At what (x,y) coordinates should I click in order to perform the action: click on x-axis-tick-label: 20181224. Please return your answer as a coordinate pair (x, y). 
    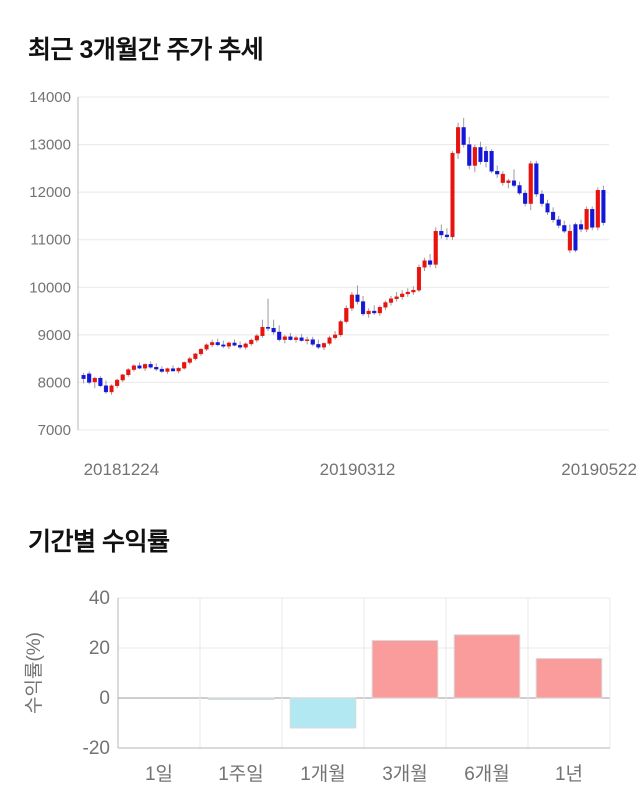
    Looking at the image, I should click on (122, 469).